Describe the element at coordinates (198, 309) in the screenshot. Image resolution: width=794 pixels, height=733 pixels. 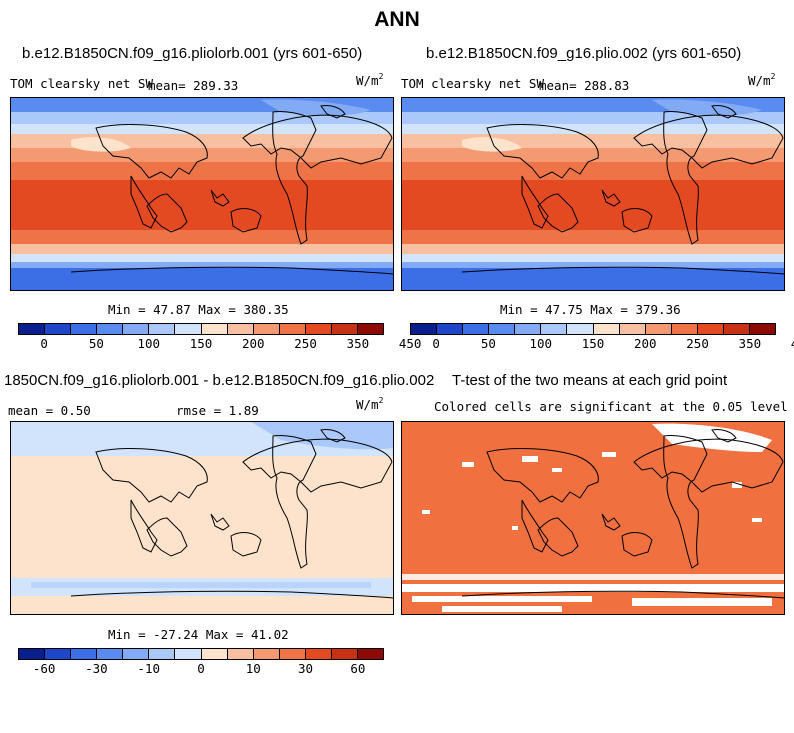
I see `panel-1-minmax: Min = 47.87 Max = 380.35` at that location.